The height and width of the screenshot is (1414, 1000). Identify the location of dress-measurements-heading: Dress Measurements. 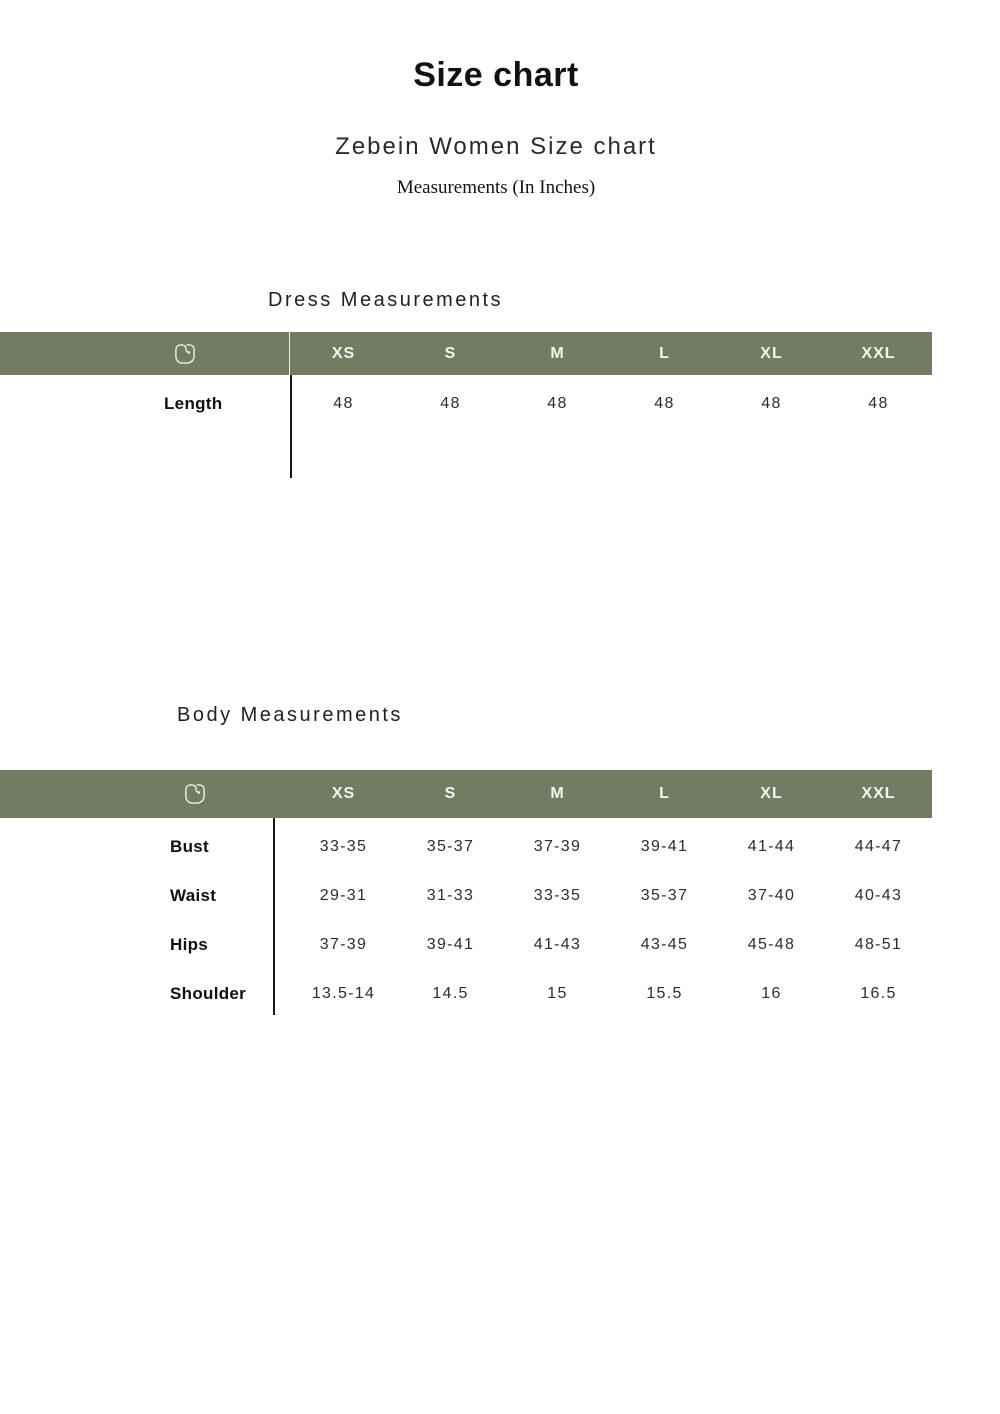
(386, 300).